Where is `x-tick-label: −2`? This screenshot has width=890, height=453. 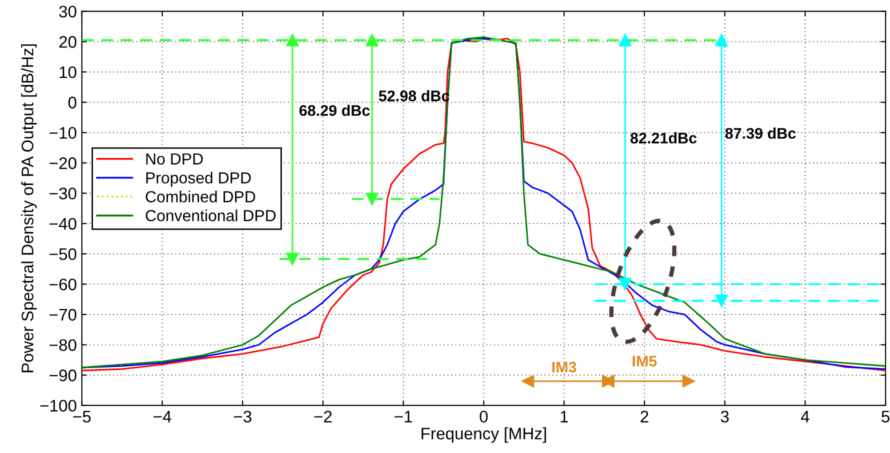 x-tick-label: −2 is located at coordinates (323, 416).